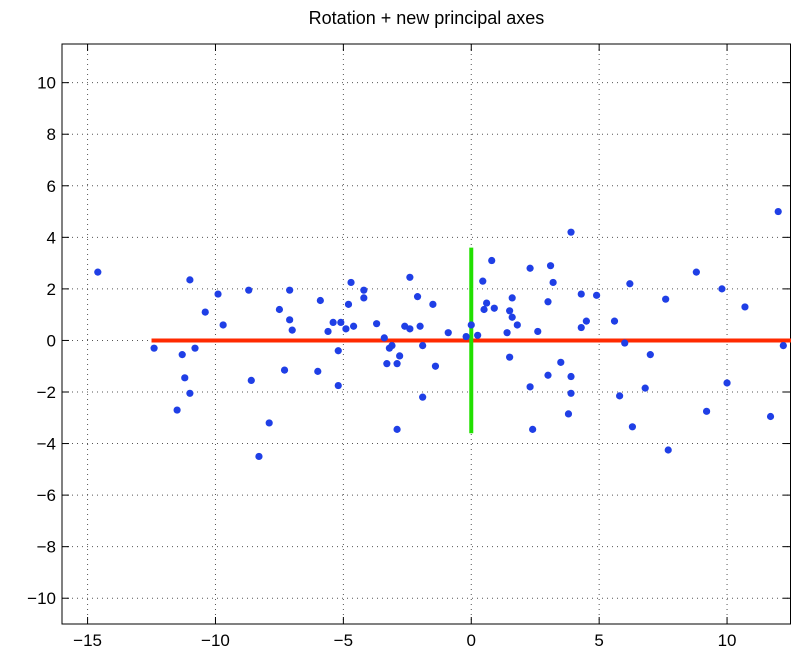 The height and width of the screenshot is (652, 791). What do you see at coordinates (41, 598) in the screenshot?
I see `y-tick-label: −10` at bounding box center [41, 598].